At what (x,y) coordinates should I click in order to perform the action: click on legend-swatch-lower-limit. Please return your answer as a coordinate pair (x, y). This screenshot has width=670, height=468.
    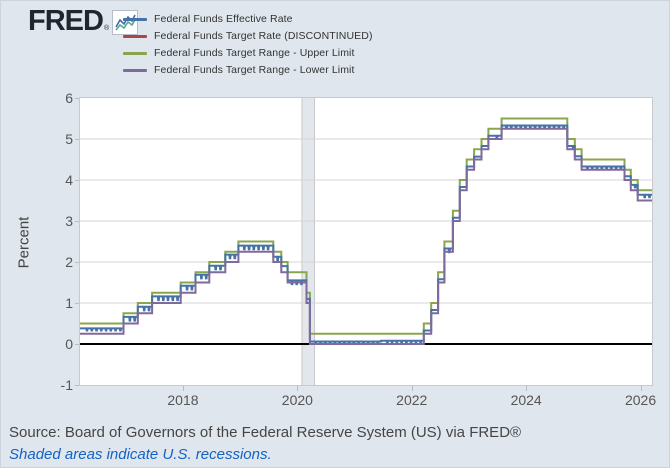
    Looking at the image, I should click on (135, 70).